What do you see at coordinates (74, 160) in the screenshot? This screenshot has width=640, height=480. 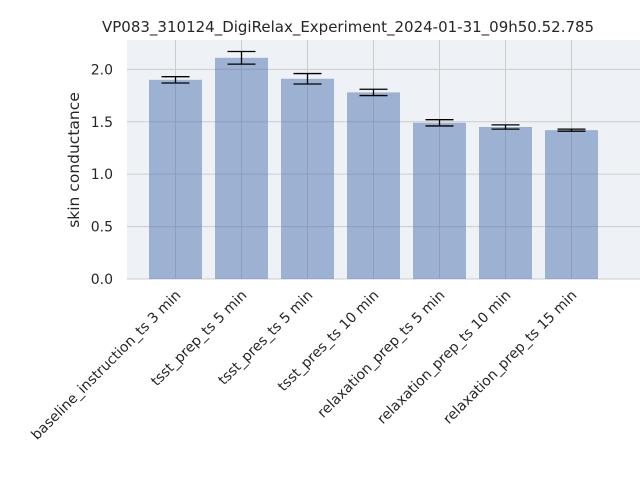 I see `y-axis-label: skin conductance` at bounding box center [74, 160].